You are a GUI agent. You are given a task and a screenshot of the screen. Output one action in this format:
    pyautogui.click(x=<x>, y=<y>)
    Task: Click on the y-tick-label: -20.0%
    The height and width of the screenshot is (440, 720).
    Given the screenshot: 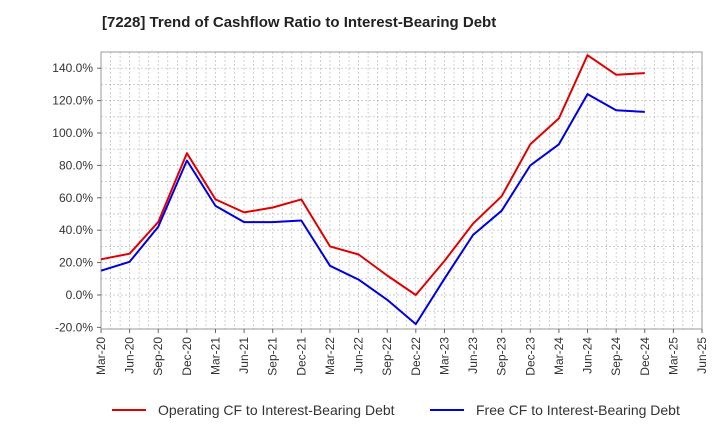 What is the action you would take?
    pyautogui.click(x=74, y=327)
    